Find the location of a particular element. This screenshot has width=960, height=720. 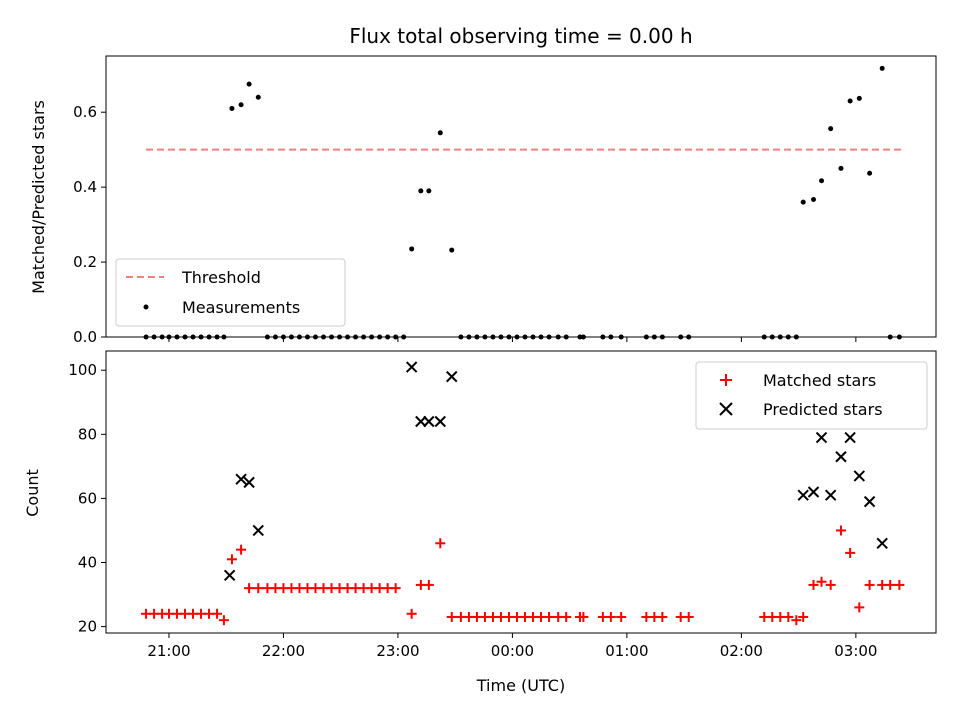

bottom-panel-y-label: Count is located at coordinates (32, 493).